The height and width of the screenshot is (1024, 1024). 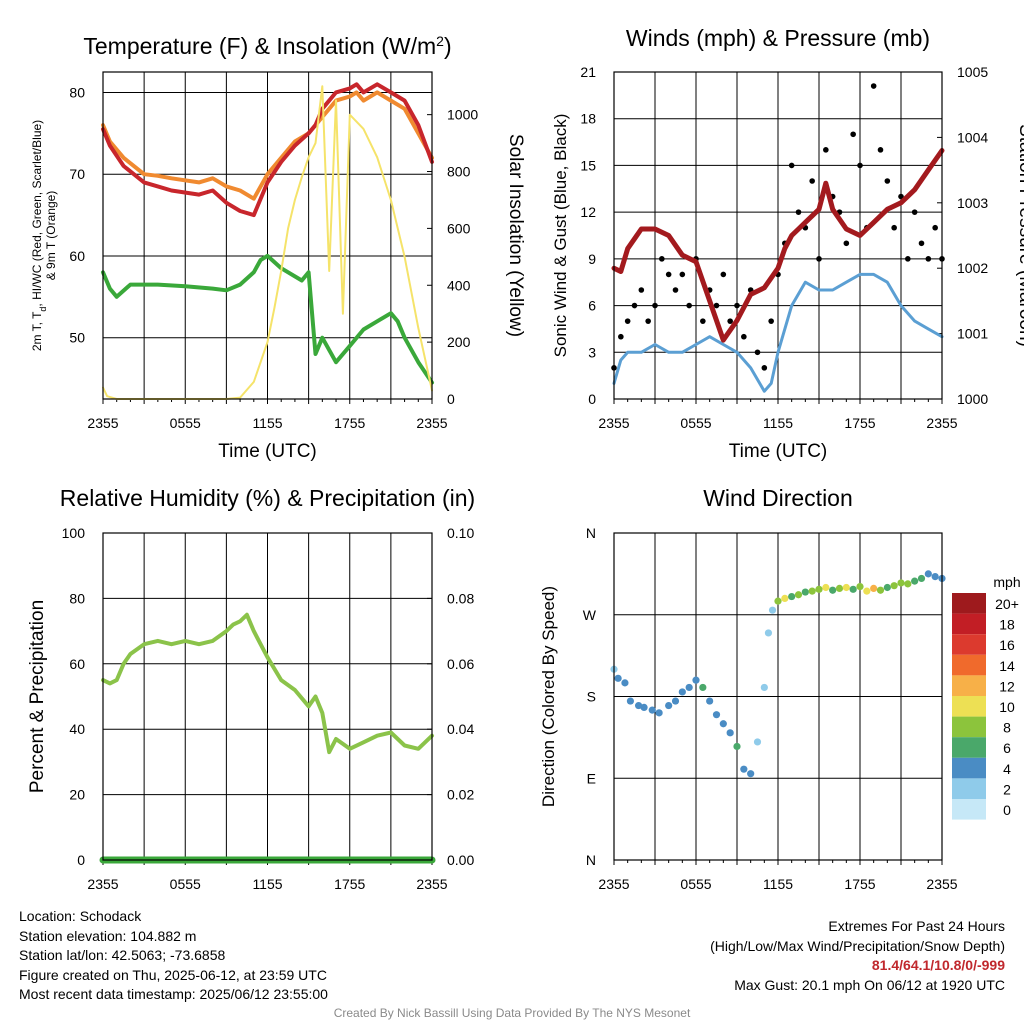 I want to click on right-tick-label: 1003, so click(x=972, y=203).